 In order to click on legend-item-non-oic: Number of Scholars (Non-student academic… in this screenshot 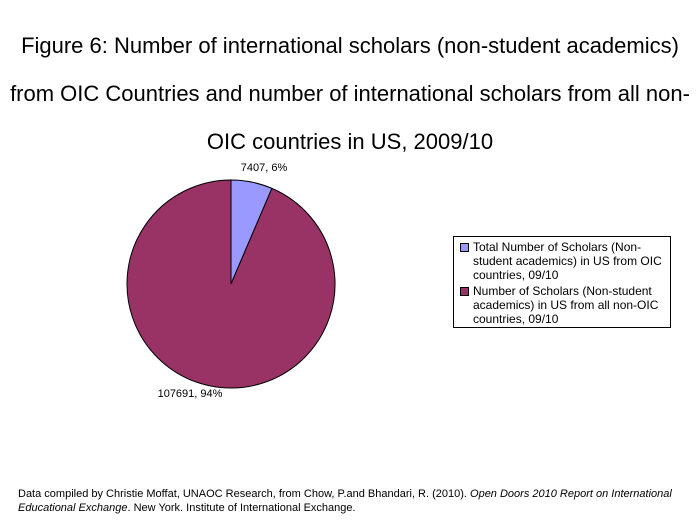, I will do `click(563, 305)`.